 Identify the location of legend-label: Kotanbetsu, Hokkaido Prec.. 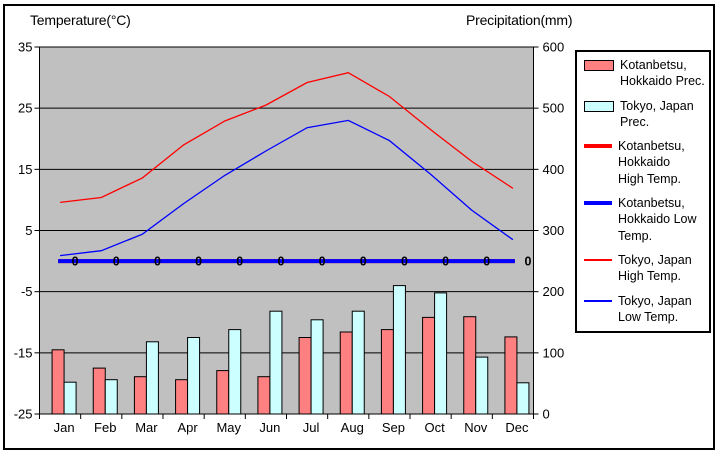
(662, 73).